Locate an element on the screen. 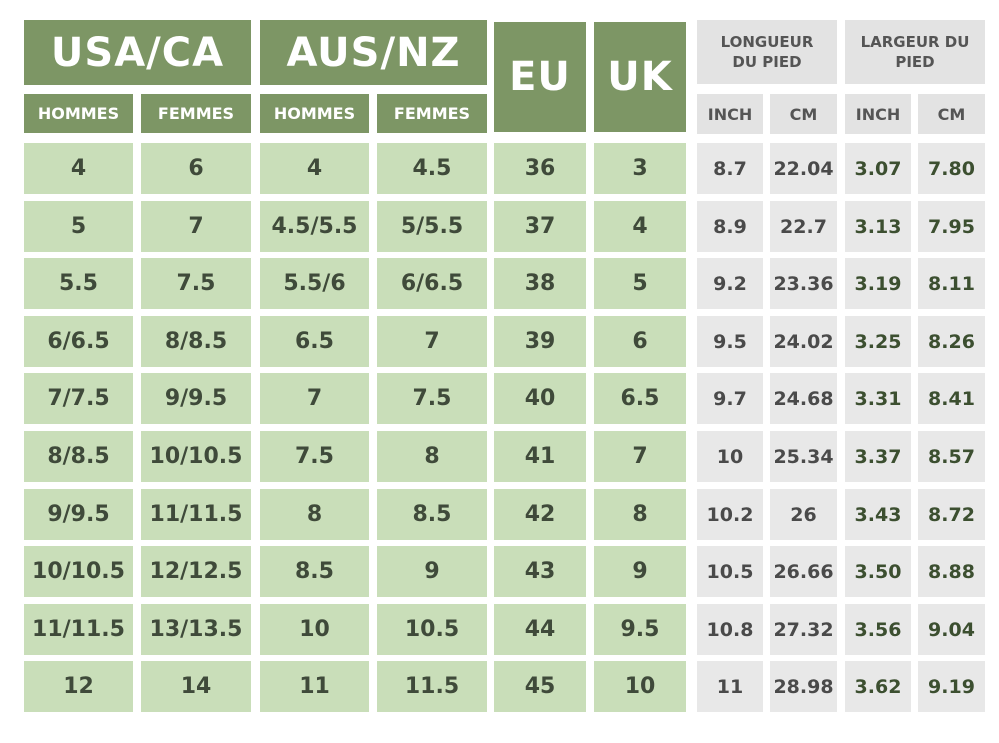  subheader-aus-men: HOMMES is located at coordinates (314, 113).